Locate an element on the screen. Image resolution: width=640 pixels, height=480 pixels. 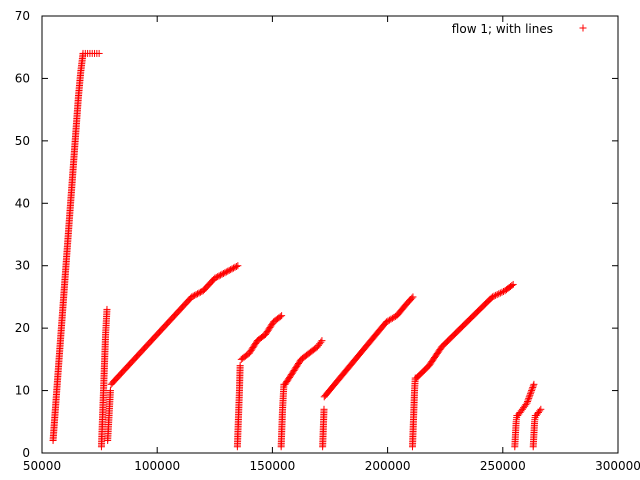
legend-marker is located at coordinates (583, 28).